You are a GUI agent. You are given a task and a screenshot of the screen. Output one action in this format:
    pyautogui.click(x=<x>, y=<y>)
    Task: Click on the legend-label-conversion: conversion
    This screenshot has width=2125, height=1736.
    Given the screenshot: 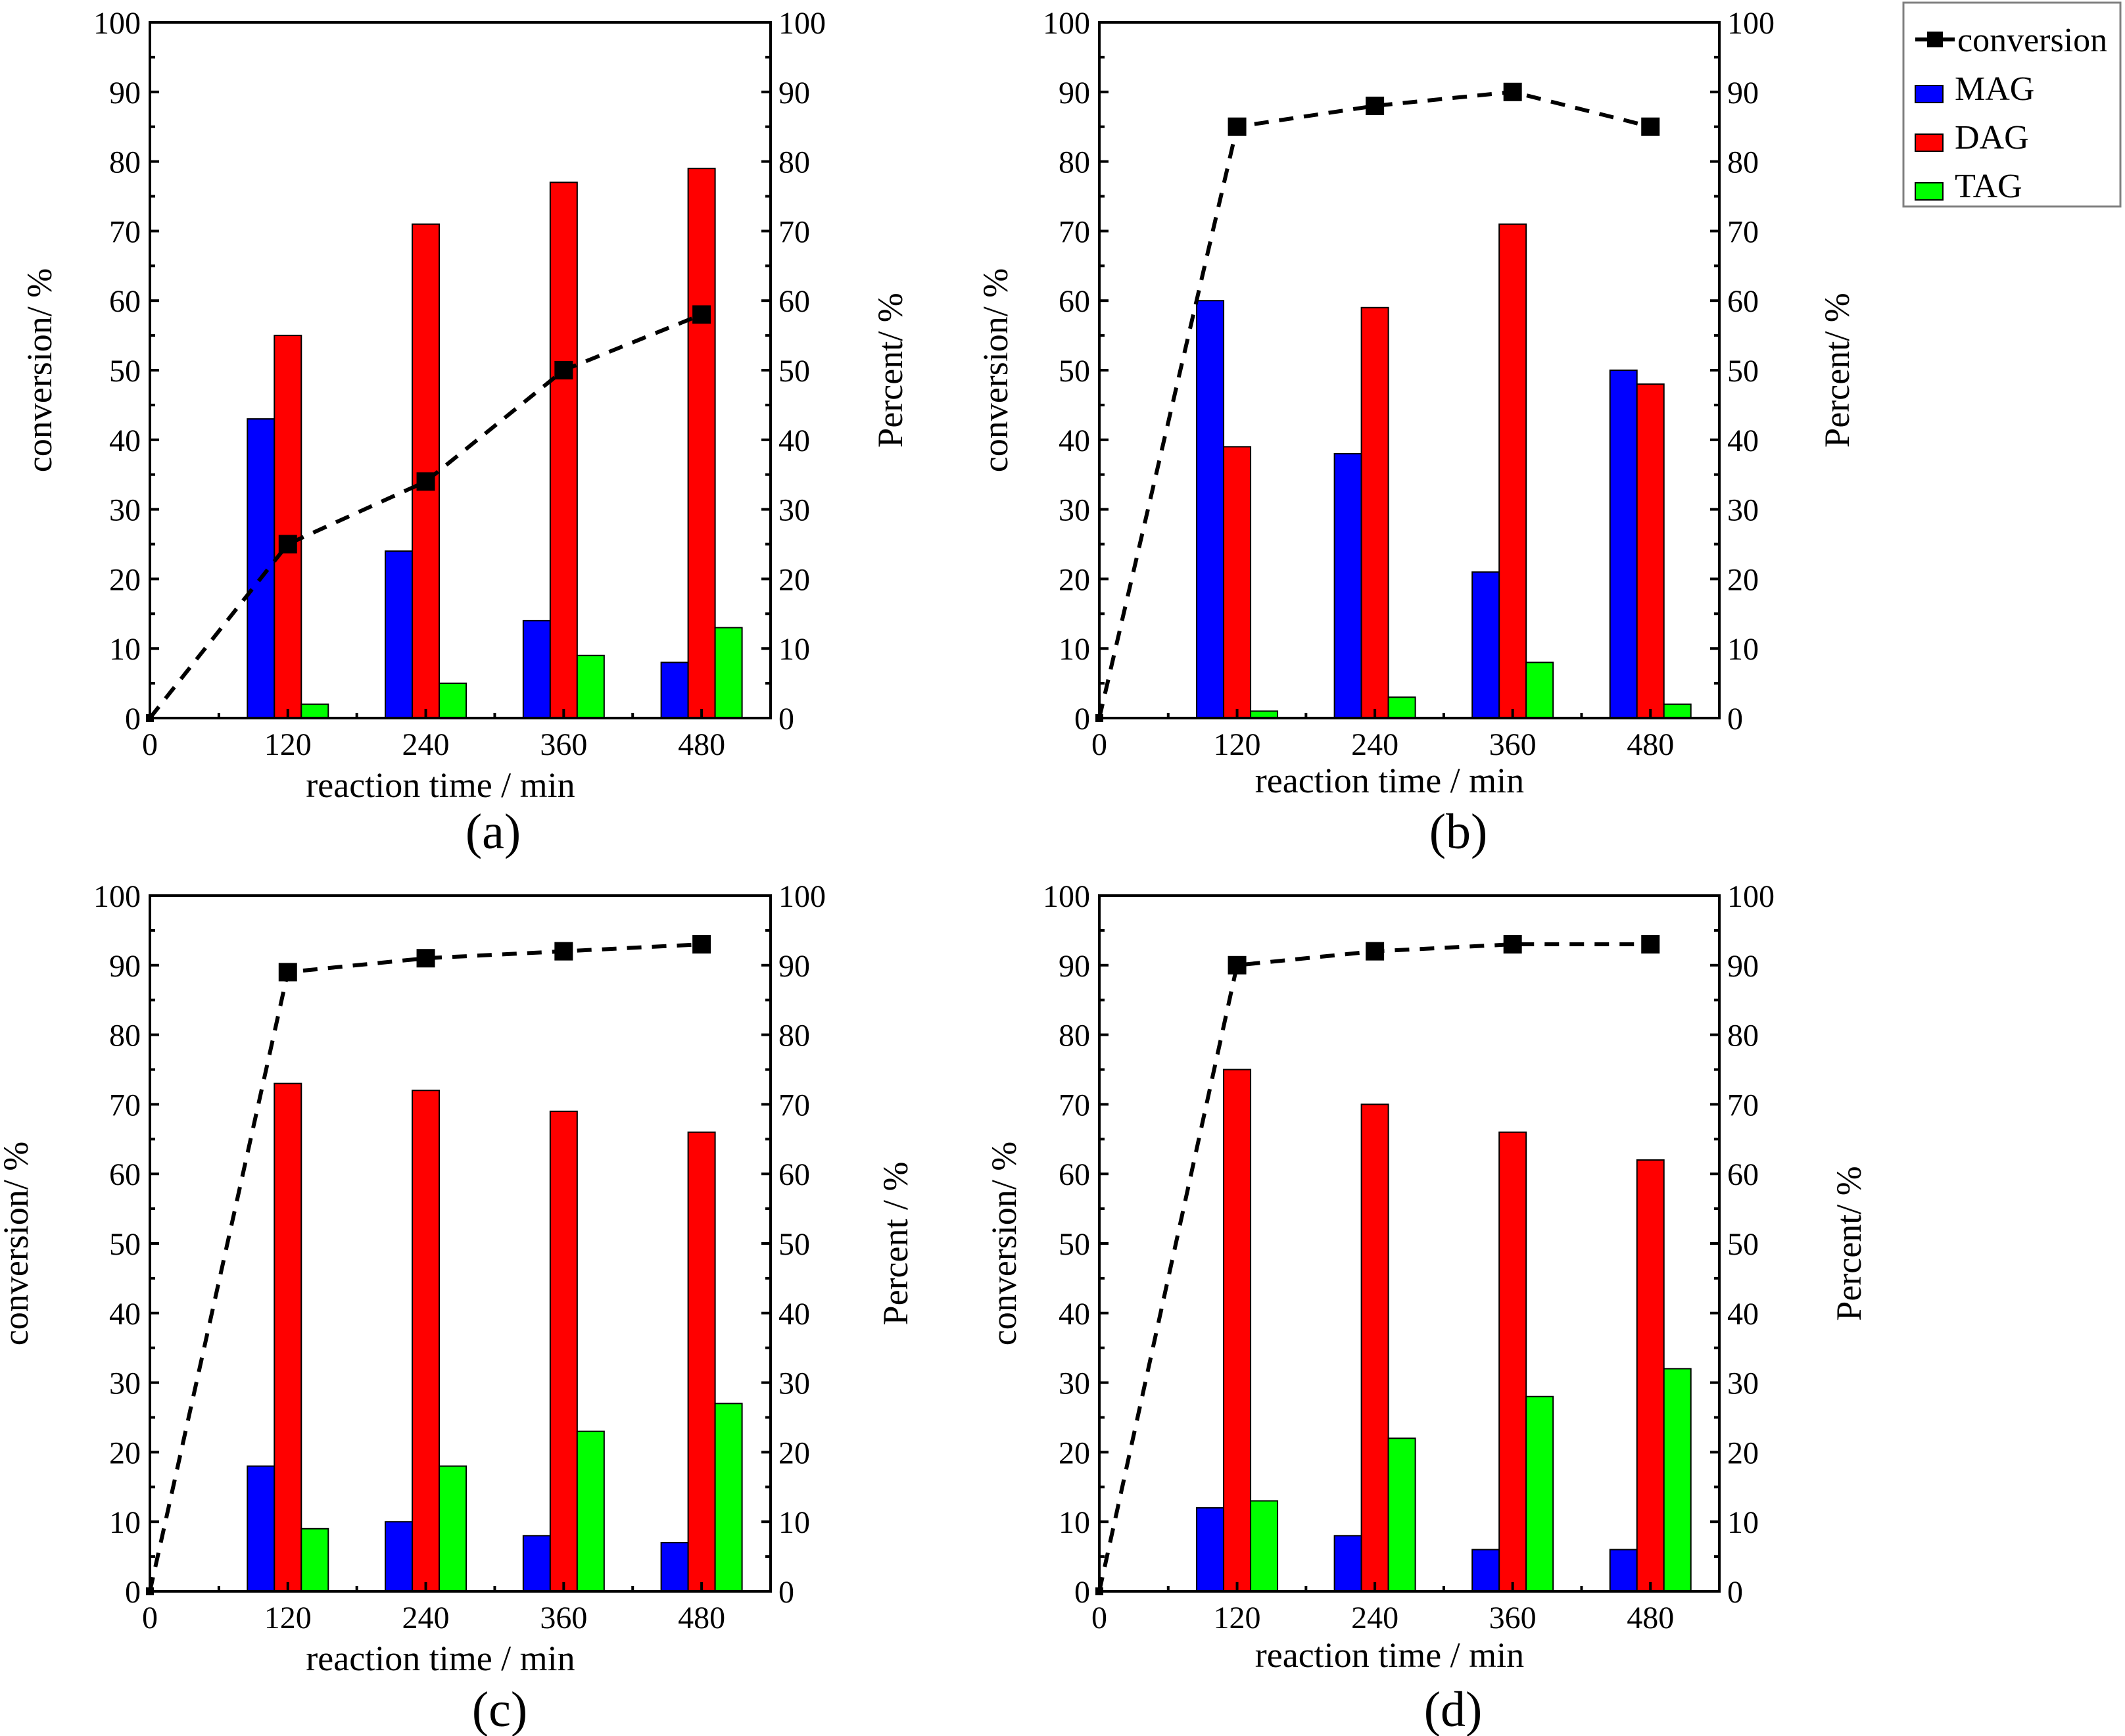 What is the action you would take?
    pyautogui.click(x=2032, y=41)
    